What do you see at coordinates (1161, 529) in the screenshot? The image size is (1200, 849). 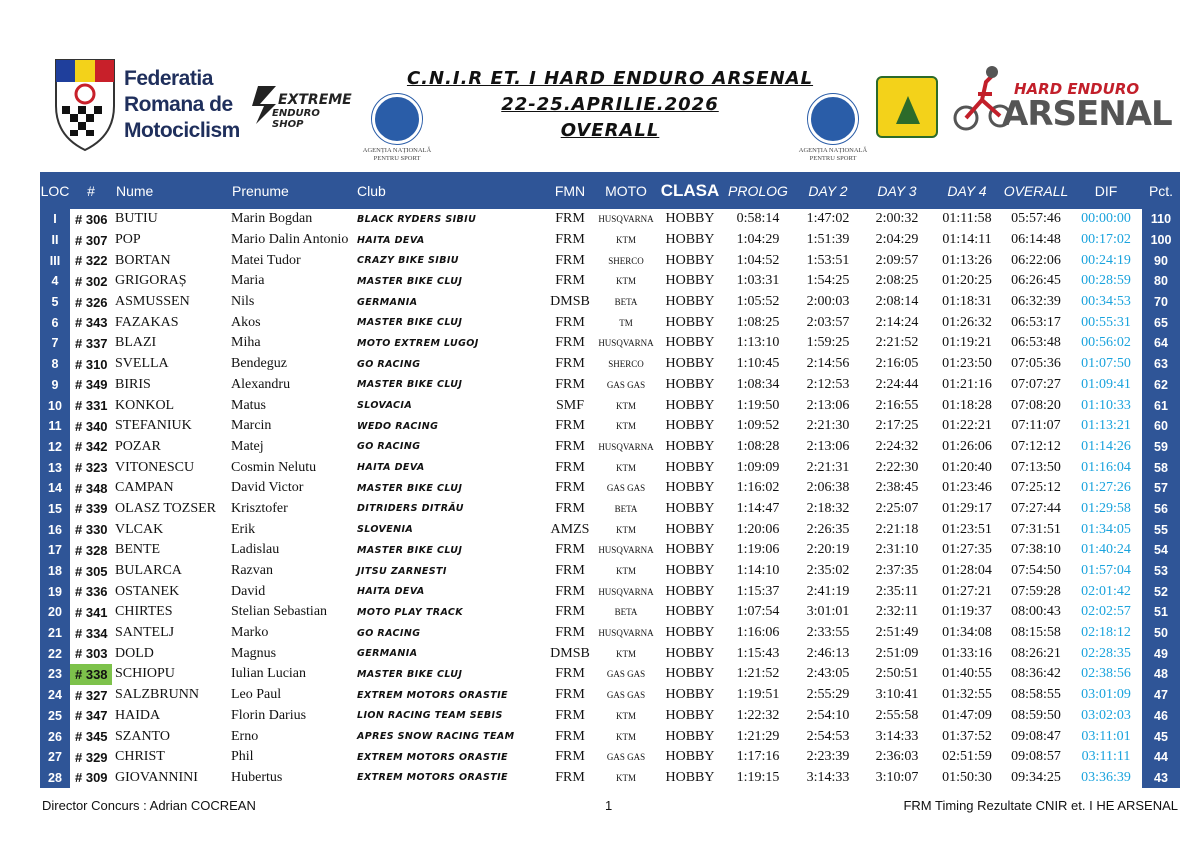 I see `cell-pct: 55` at bounding box center [1161, 529].